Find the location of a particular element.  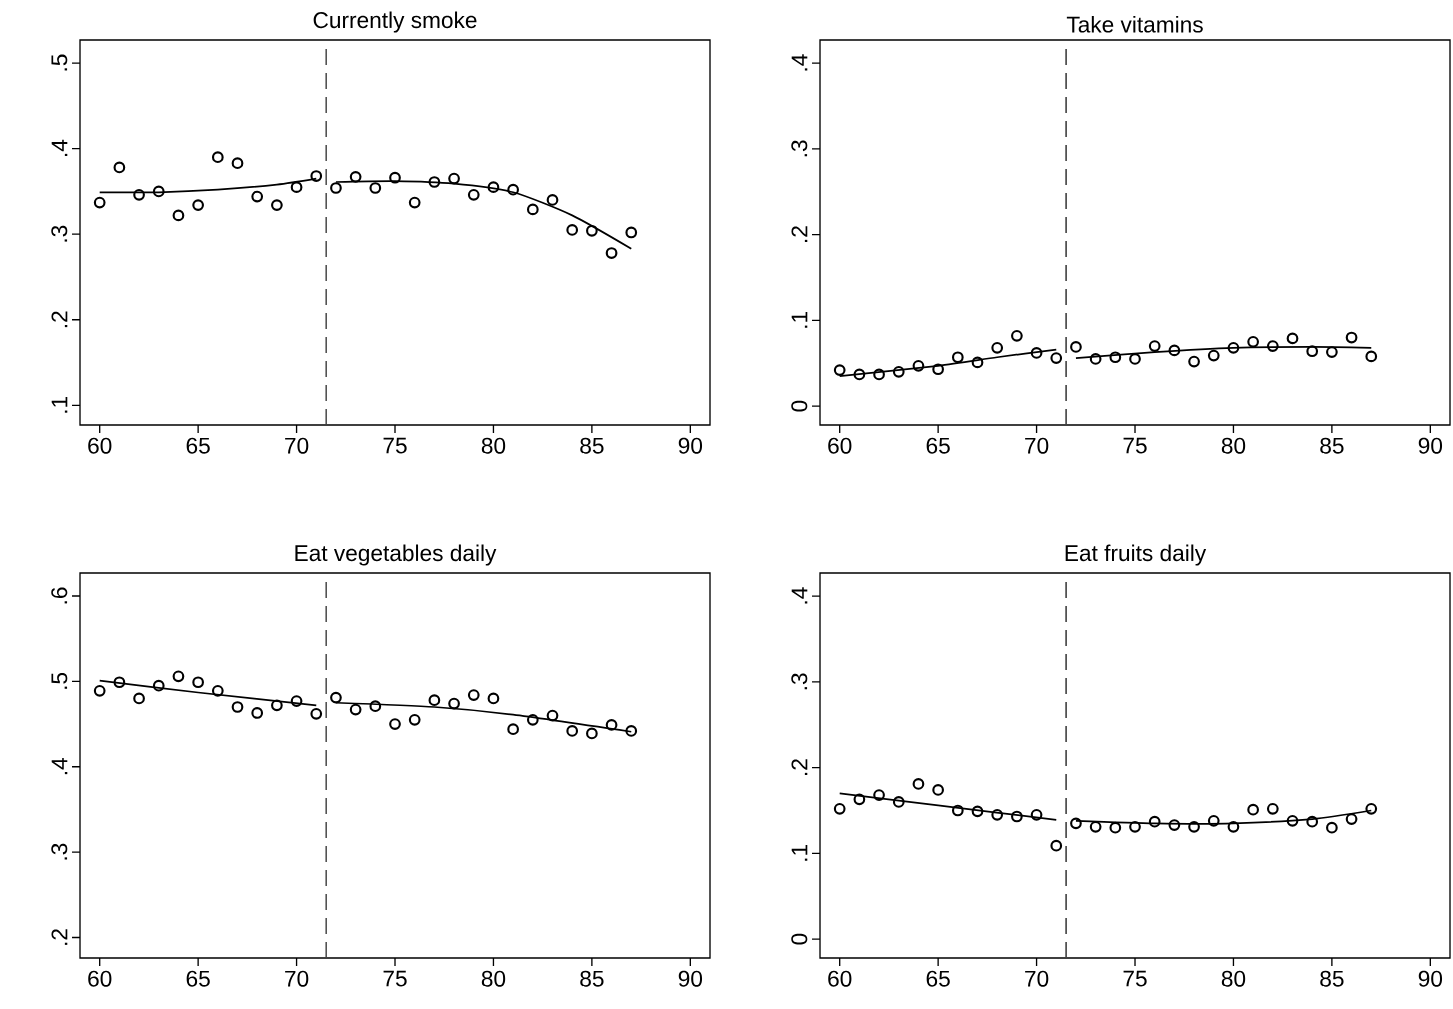

x-tick-label: 65 is located at coordinates (938, 978).